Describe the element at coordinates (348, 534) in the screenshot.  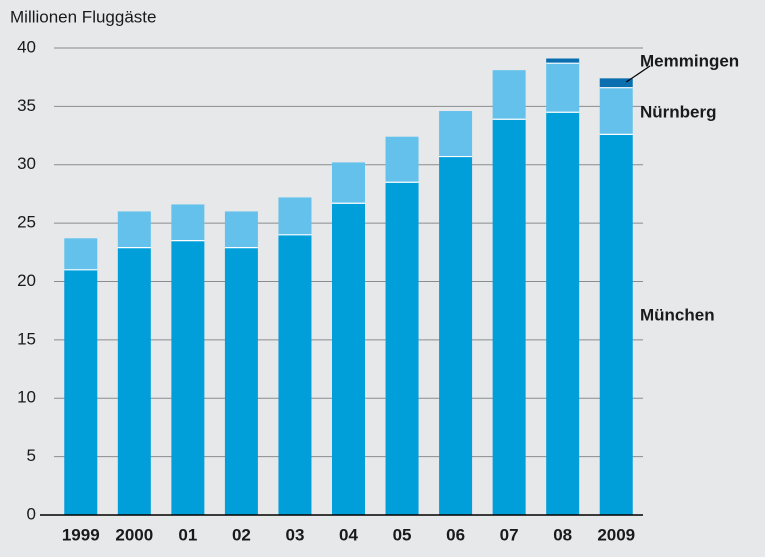
I see `x-tick-label: 04` at that location.